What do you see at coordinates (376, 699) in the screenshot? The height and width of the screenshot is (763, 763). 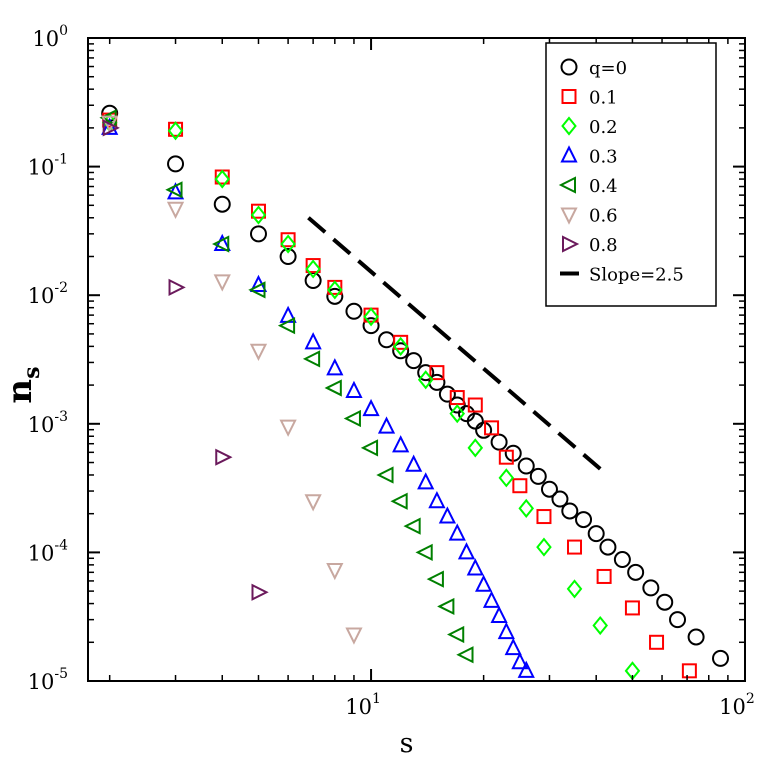 I see `tick-label-exponent: 1` at bounding box center [376, 699].